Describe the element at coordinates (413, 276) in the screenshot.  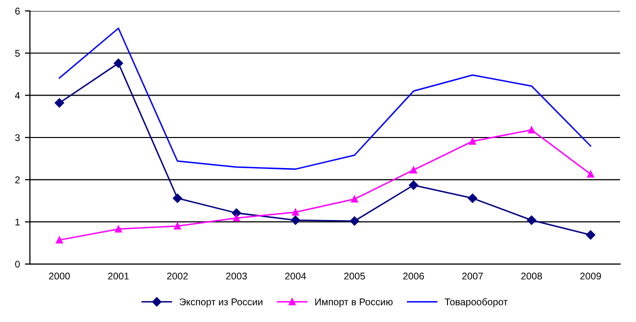
I see `x-tick-label: 2006` at that location.